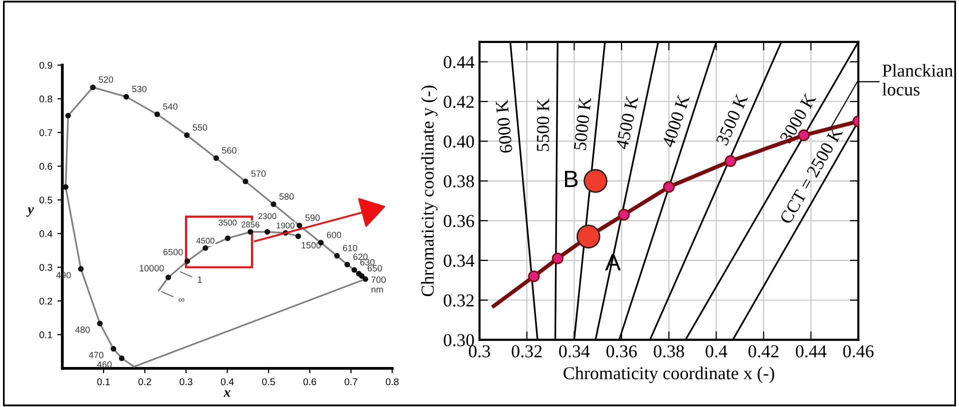 The image size is (959, 407). Describe the element at coordinates (205, 241) in the screenshot. I see `annotation: 4500` at that location.